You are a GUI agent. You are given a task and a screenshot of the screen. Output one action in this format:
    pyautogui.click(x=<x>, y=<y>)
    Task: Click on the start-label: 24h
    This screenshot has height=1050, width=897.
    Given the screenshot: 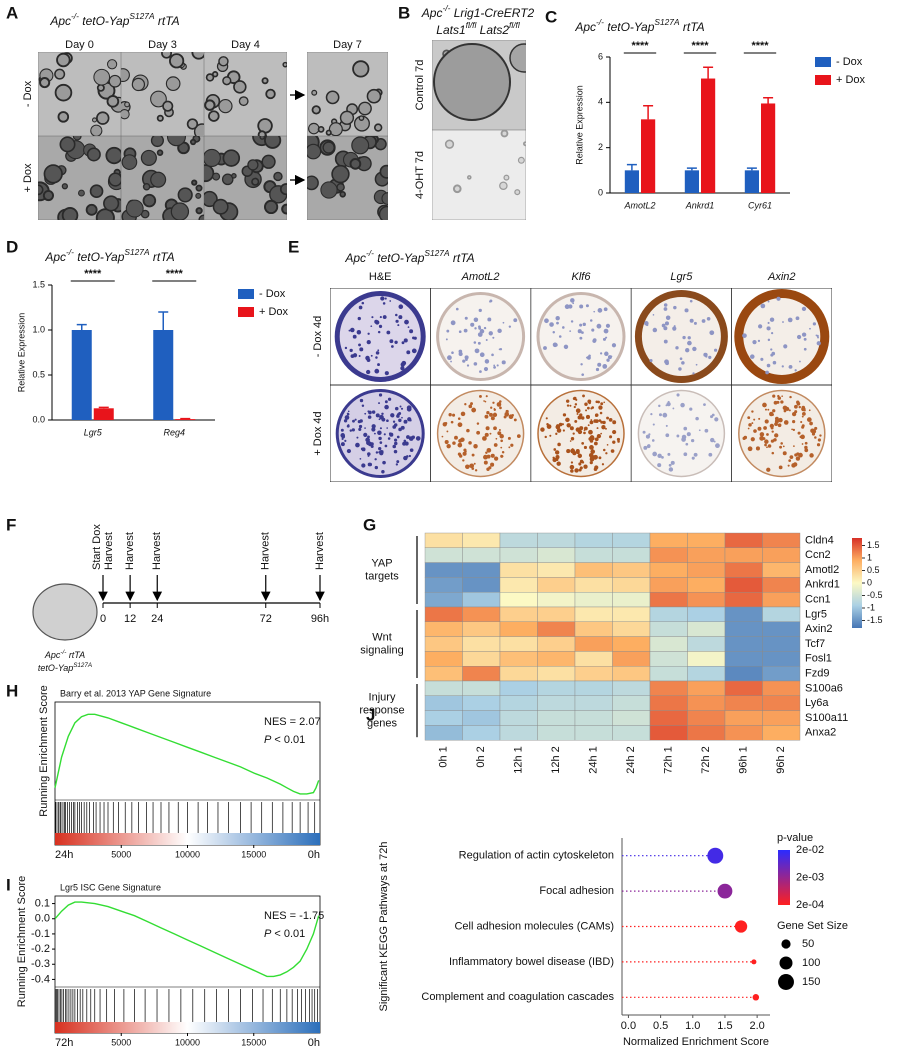 What is the action you would take?
    pyautogui.click(x=64, y=855)
    